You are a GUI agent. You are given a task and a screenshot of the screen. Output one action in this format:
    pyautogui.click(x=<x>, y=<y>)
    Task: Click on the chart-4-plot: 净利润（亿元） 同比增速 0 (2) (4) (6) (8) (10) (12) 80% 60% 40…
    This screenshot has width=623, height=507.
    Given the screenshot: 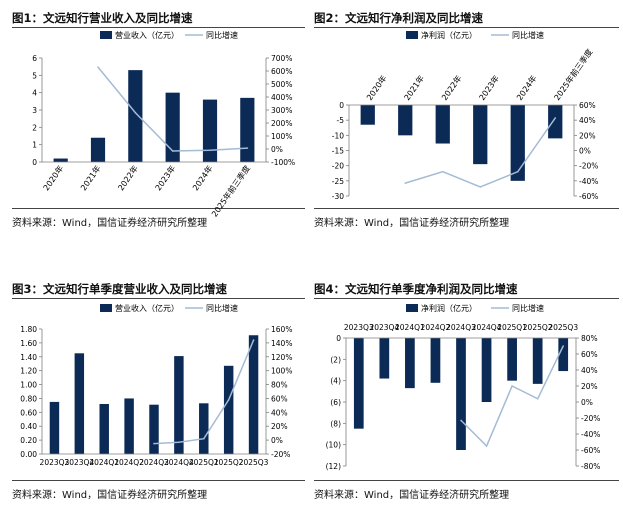 What is the action you would take?
    pyautogui.click(x=463, y=387)
    